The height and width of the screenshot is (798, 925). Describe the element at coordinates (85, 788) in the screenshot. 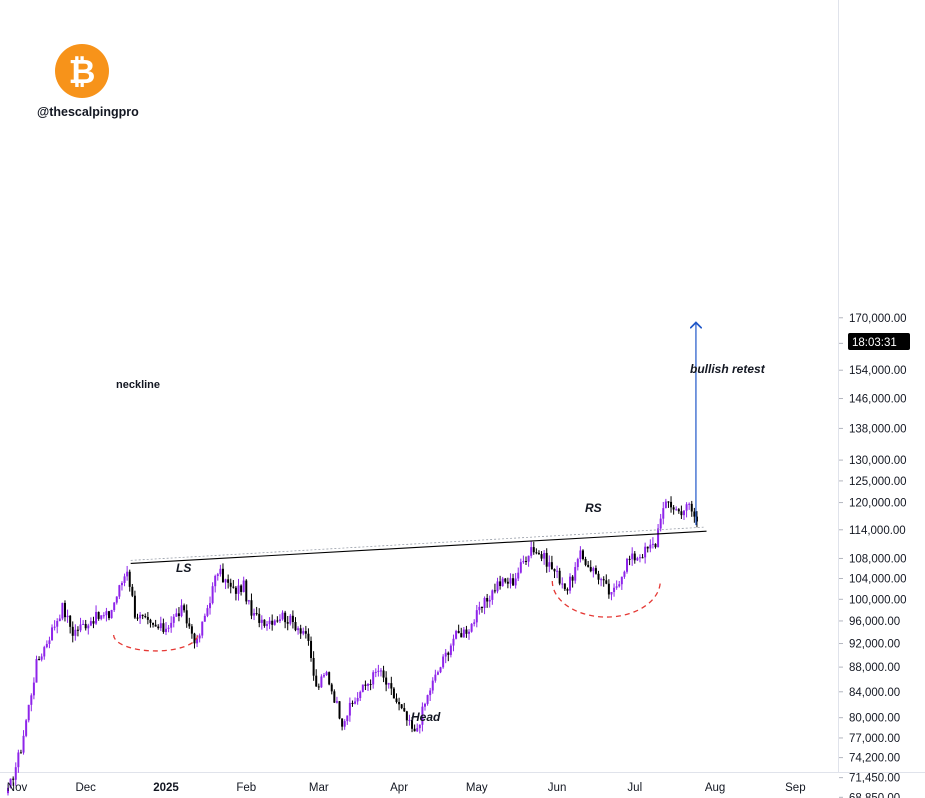

I see `time-tick-label: Dec` at that location.